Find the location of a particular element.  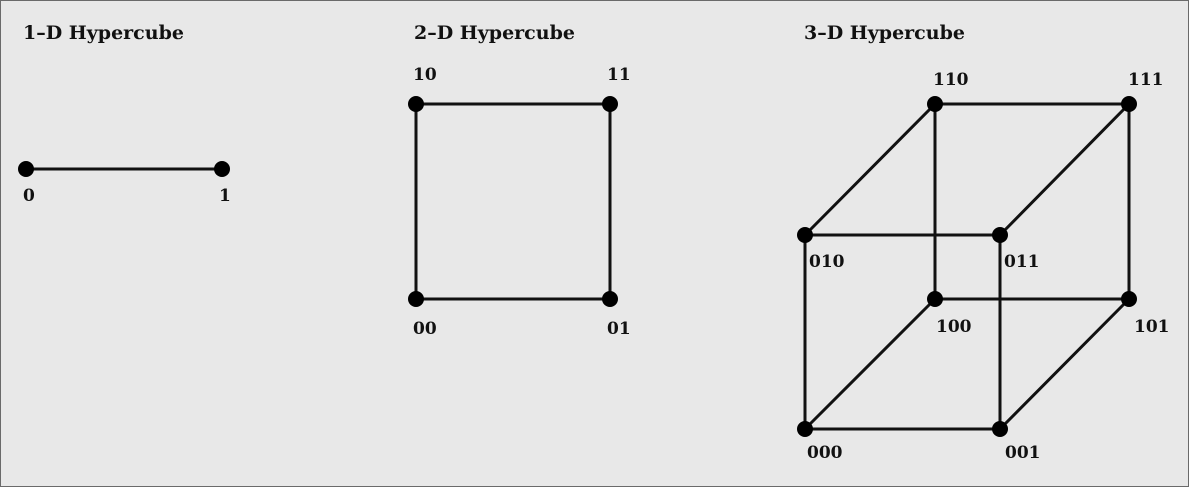

node-label-1: 1 is located at coordinates (225, 196).